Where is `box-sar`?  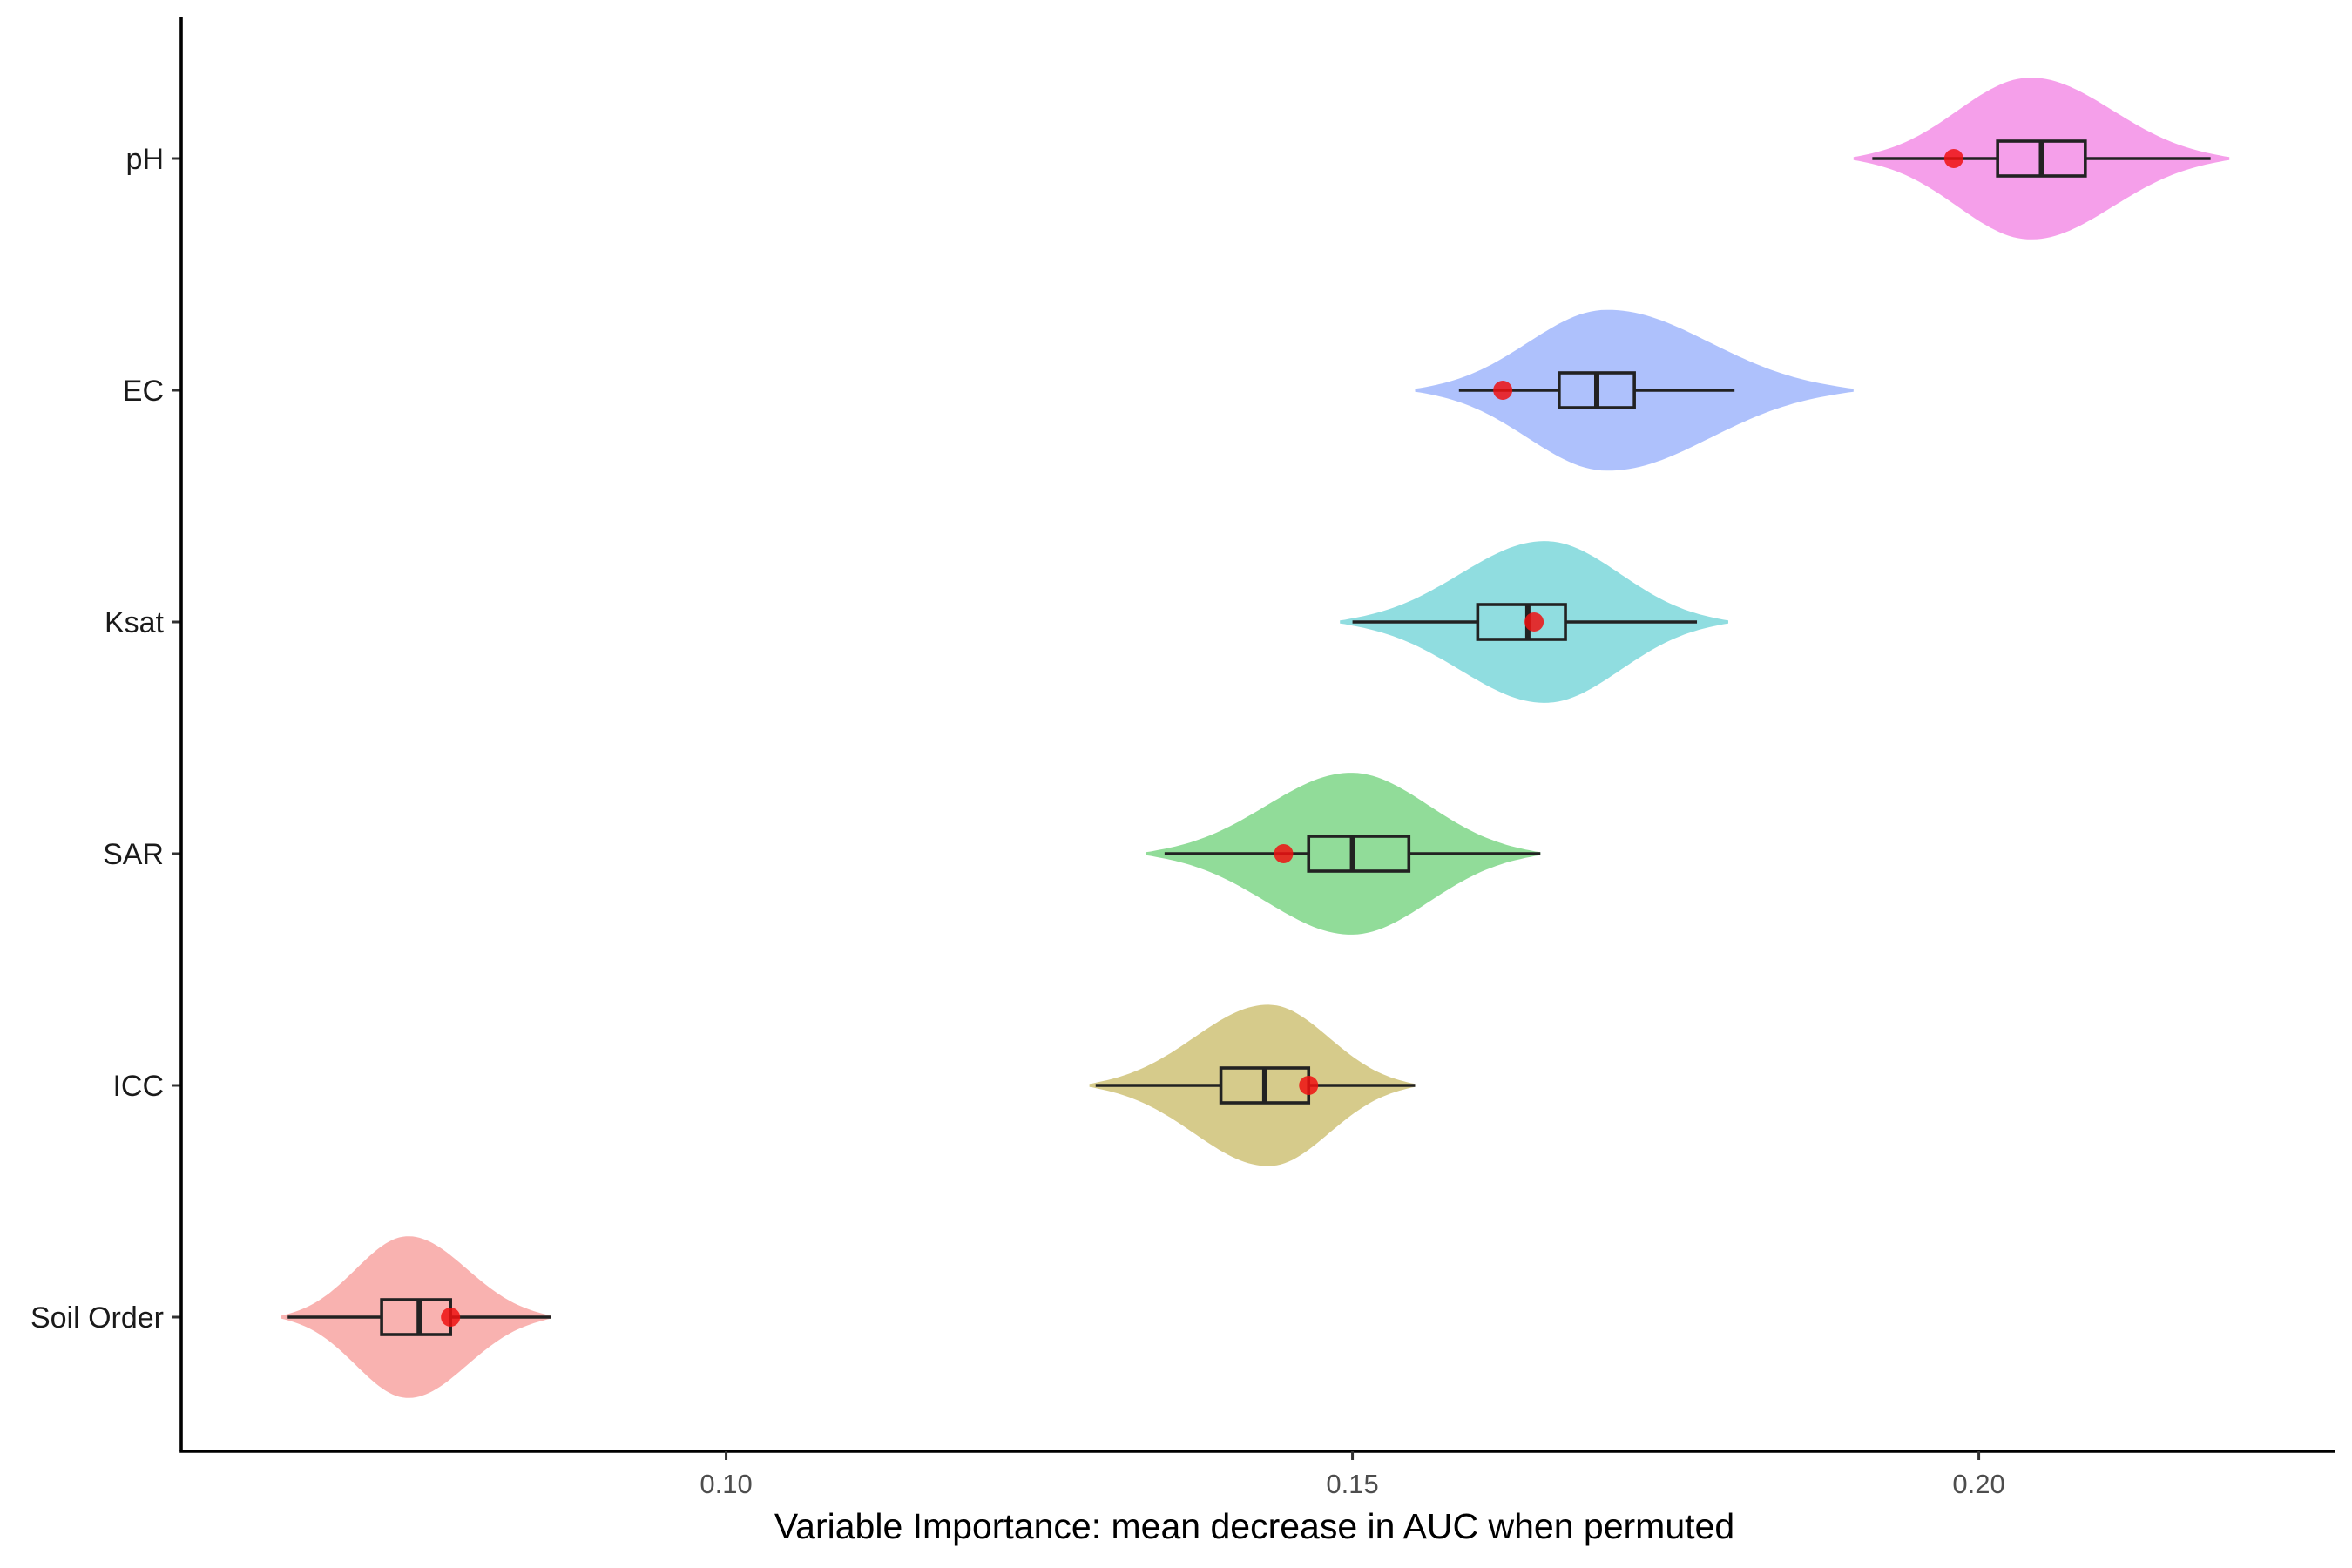
box-sar is located at coordinates (1359, 854).